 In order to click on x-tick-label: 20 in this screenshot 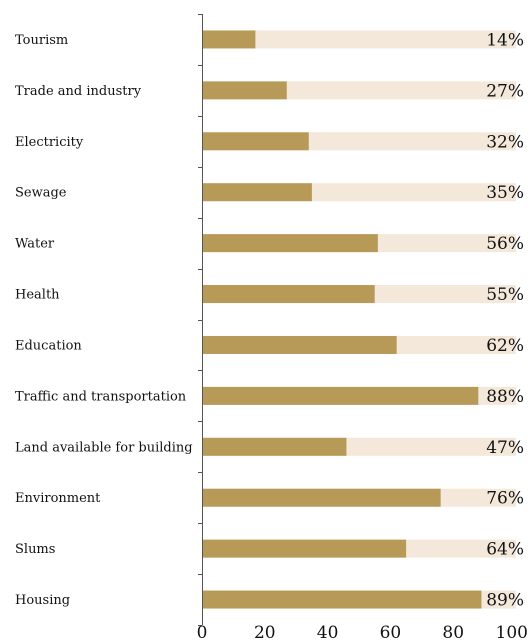, I will do `click(265, 632)`.